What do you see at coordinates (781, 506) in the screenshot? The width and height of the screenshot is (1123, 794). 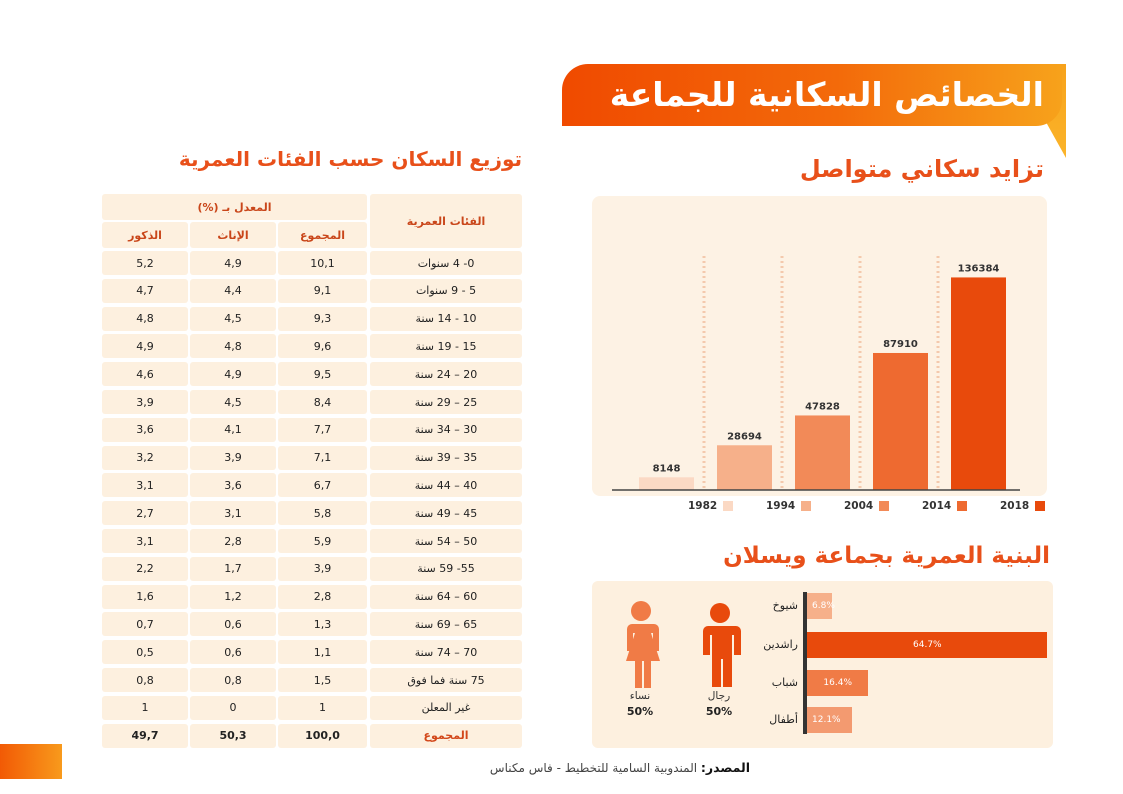 I see `legend-label: 1994` at bounding box center [781, 506].